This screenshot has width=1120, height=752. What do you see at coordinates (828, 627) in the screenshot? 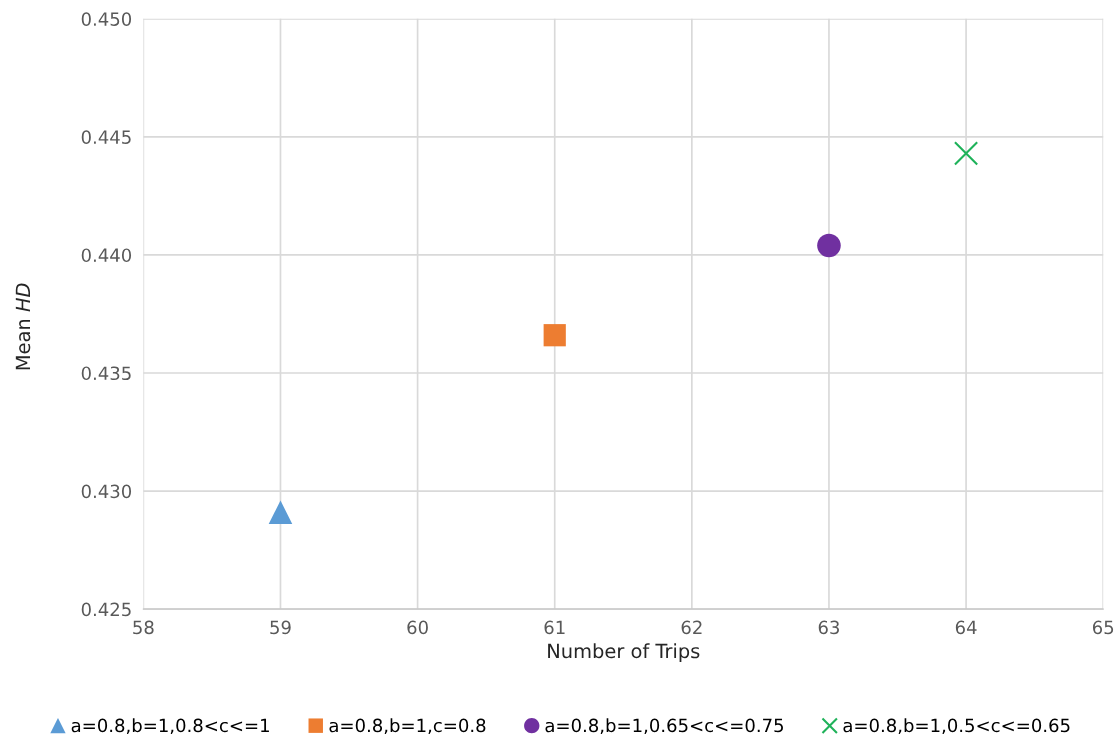
I see `x-tick-label: 63` at bounding box center [828, 627].